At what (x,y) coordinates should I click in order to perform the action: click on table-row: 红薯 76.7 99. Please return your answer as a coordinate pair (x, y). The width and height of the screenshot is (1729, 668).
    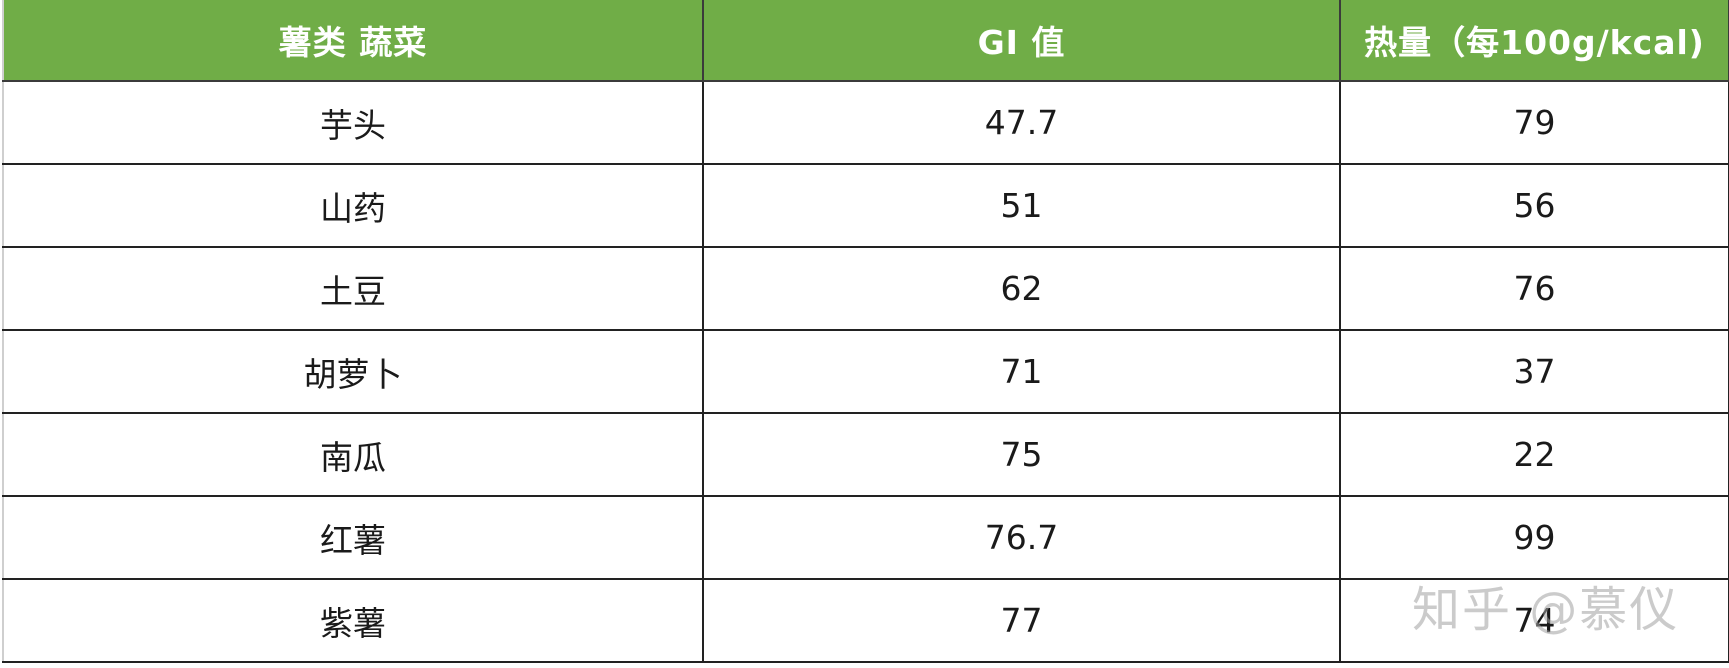
    Looking at the image, I should click on (865, 538).